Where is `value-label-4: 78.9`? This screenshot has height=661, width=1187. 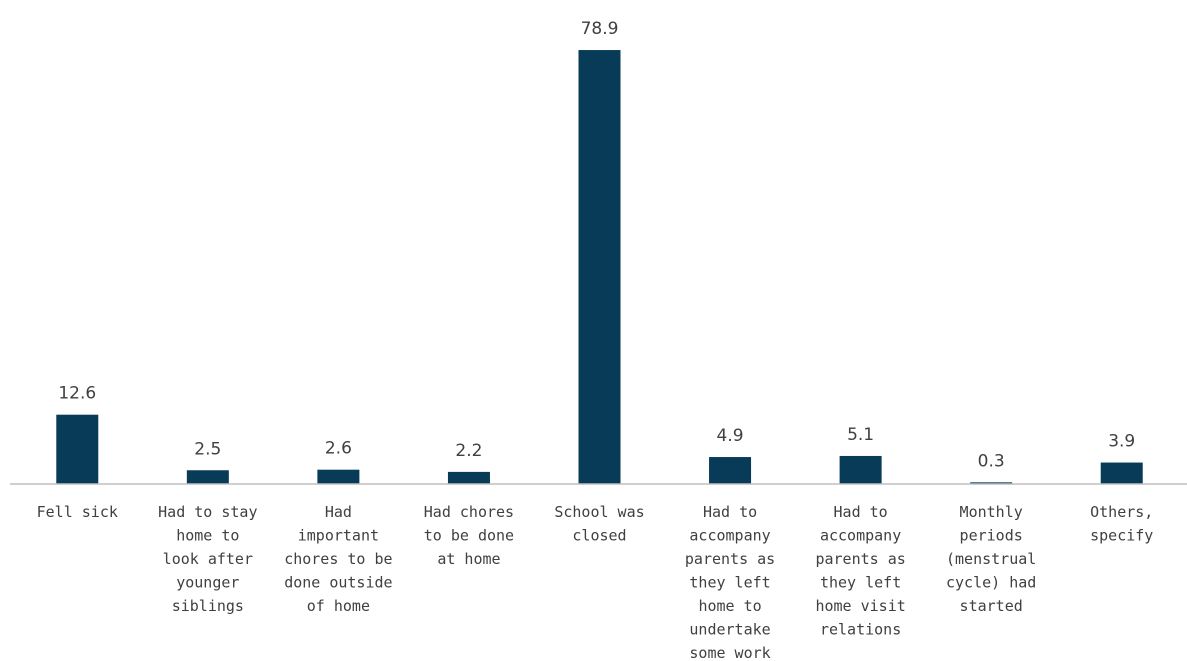 value-label-4: 78.9 is located at coordinates (600, 29).